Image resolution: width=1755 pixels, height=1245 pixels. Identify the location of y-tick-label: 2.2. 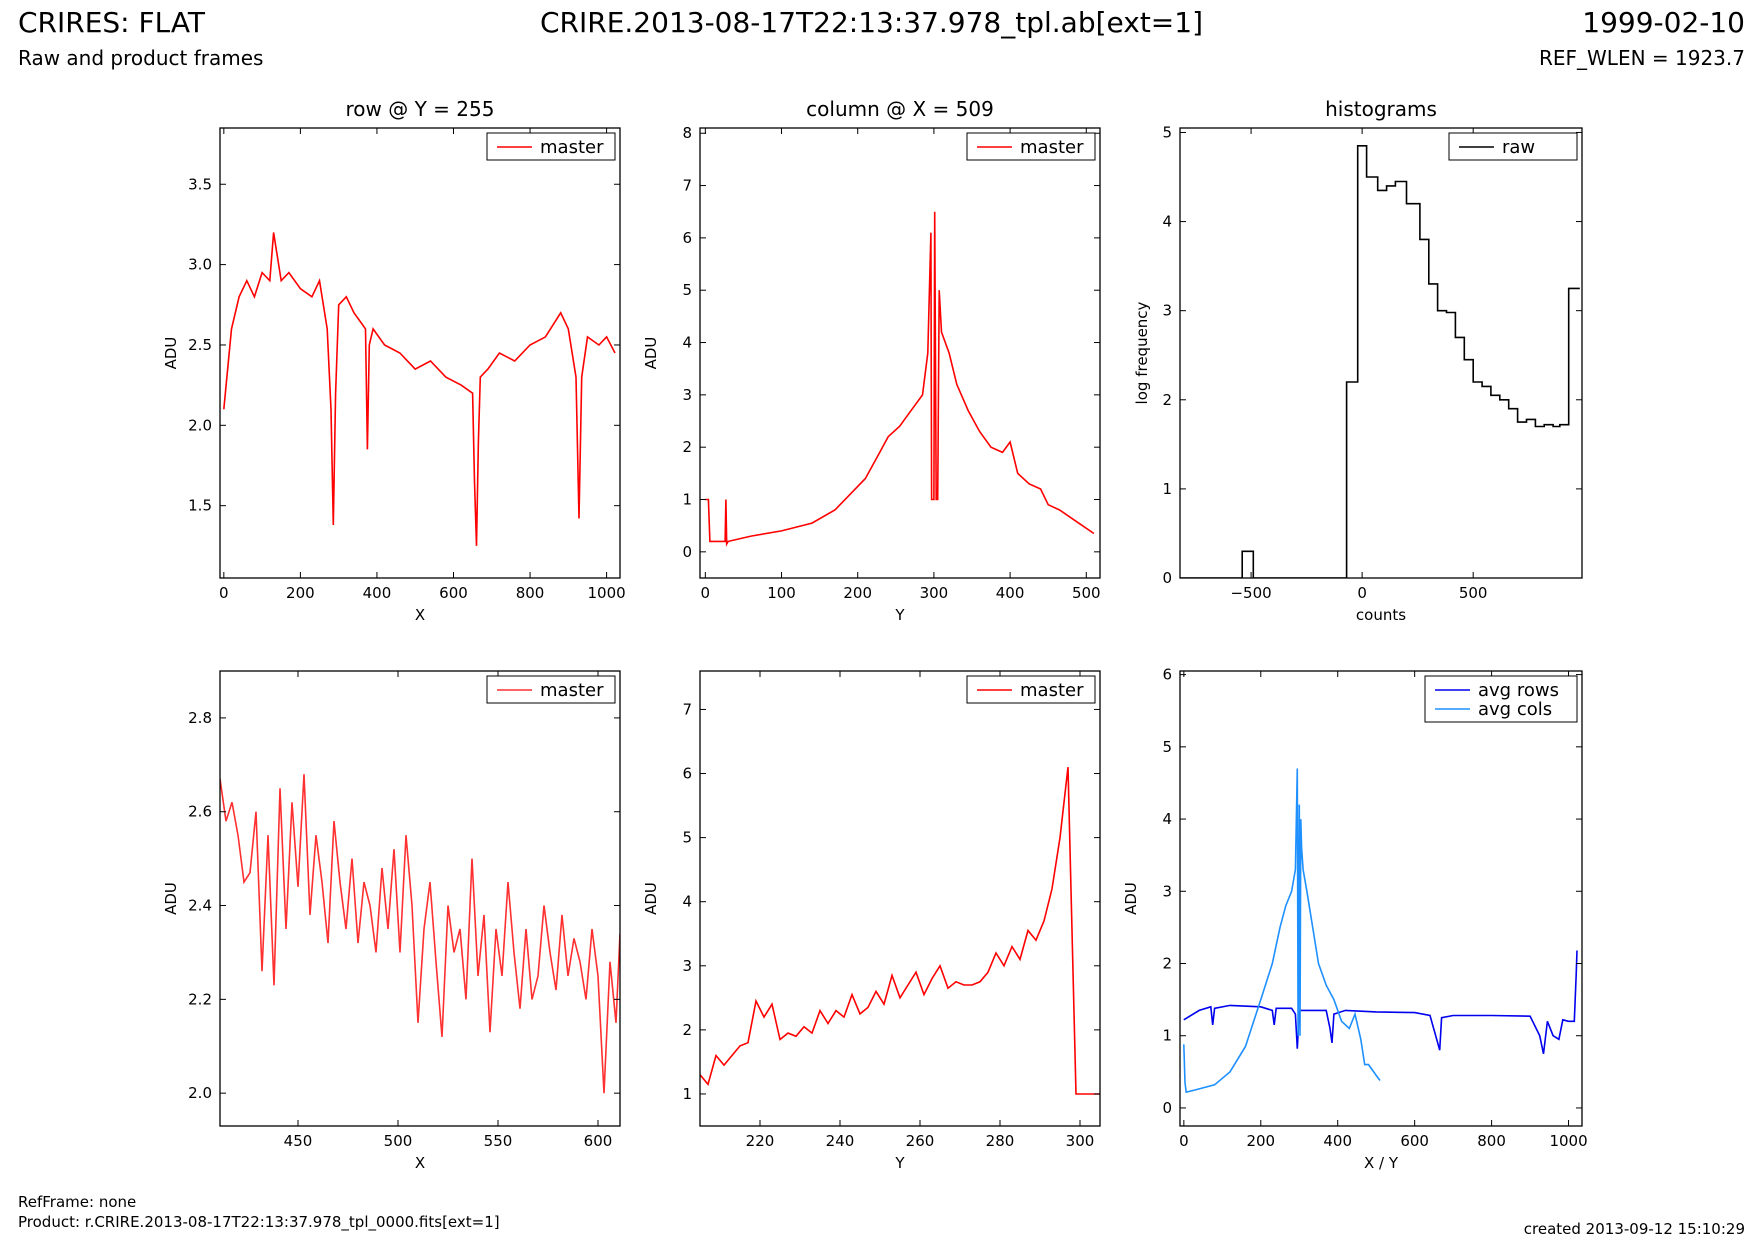
(200, 999).